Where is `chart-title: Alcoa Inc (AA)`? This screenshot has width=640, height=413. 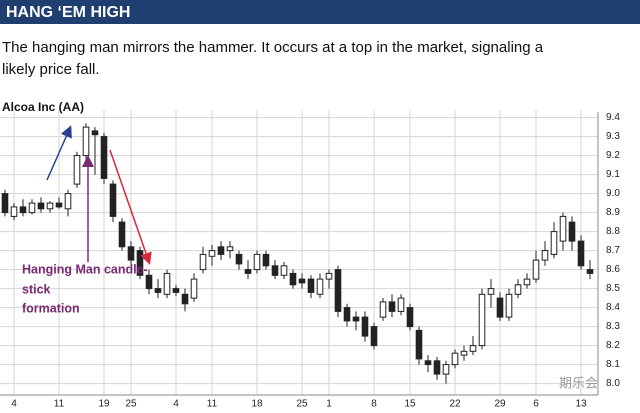 chart-title: Alcoa Inc (AA) is located at coordinates (43, 107).